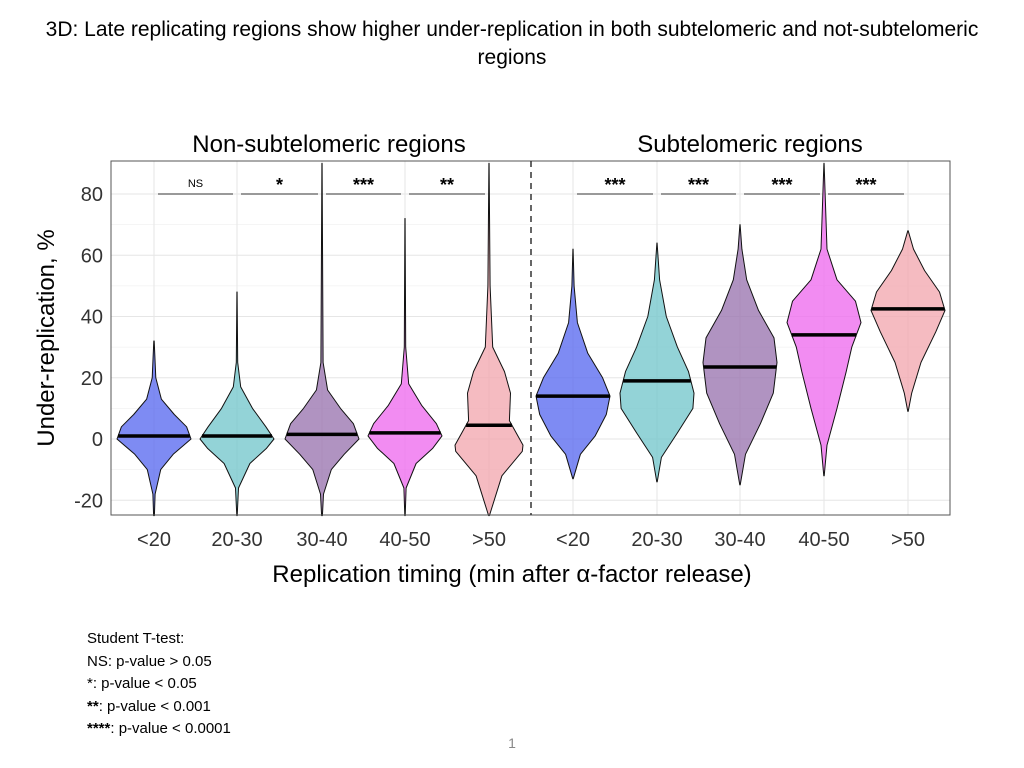 The width and height of the screenshot is (1024, 768). I want to click on significance-label: NS, so click(195, 184).